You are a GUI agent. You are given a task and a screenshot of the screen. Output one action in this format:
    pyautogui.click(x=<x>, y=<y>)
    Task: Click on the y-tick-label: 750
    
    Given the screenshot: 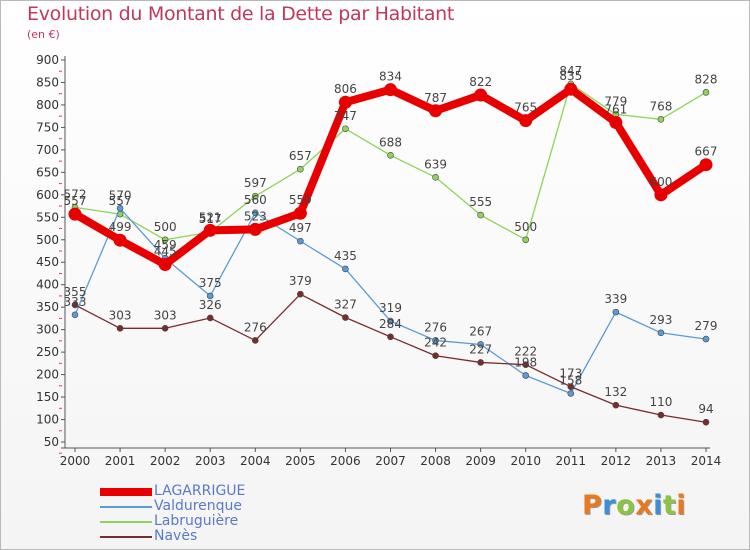 What is the action you would take?
    pyautogui.click(x=47, y=127)
    